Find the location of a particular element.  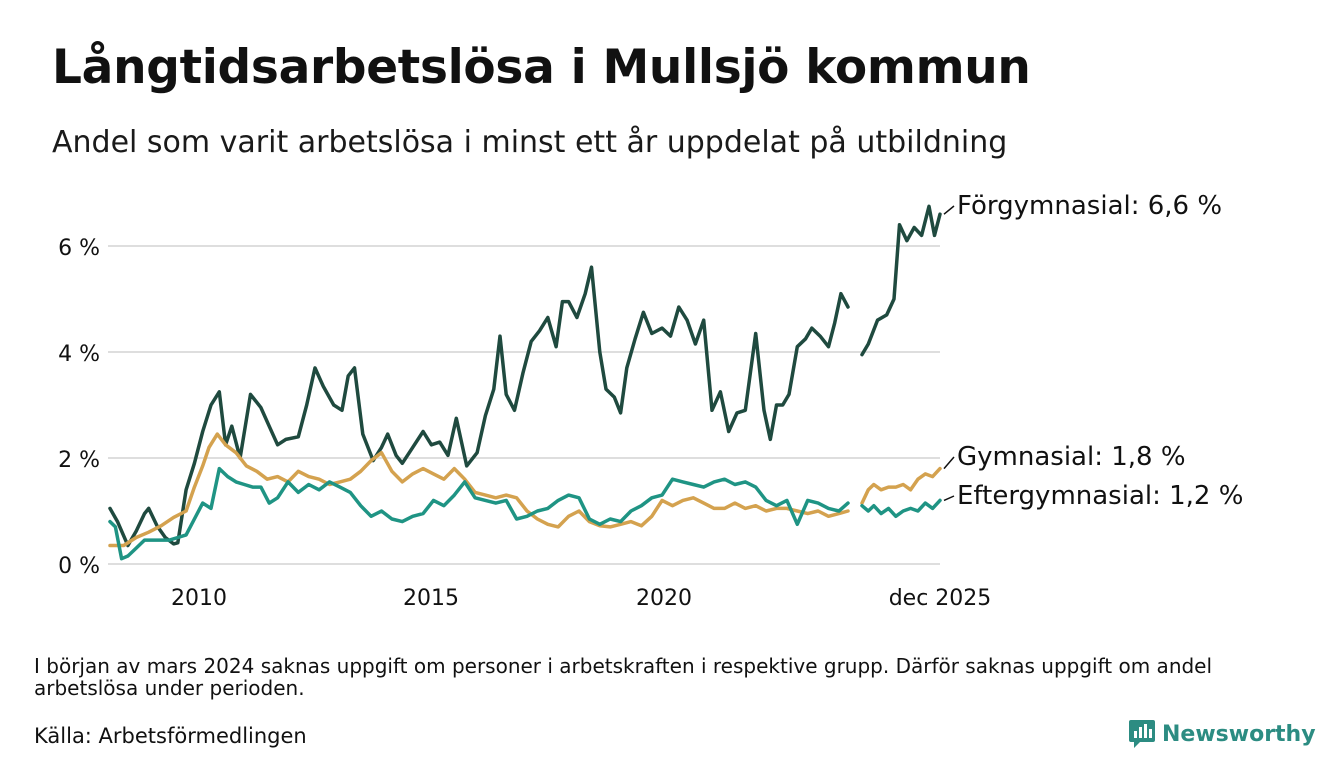

y-tick-label: 2 % is located at coordinates (79, 460).